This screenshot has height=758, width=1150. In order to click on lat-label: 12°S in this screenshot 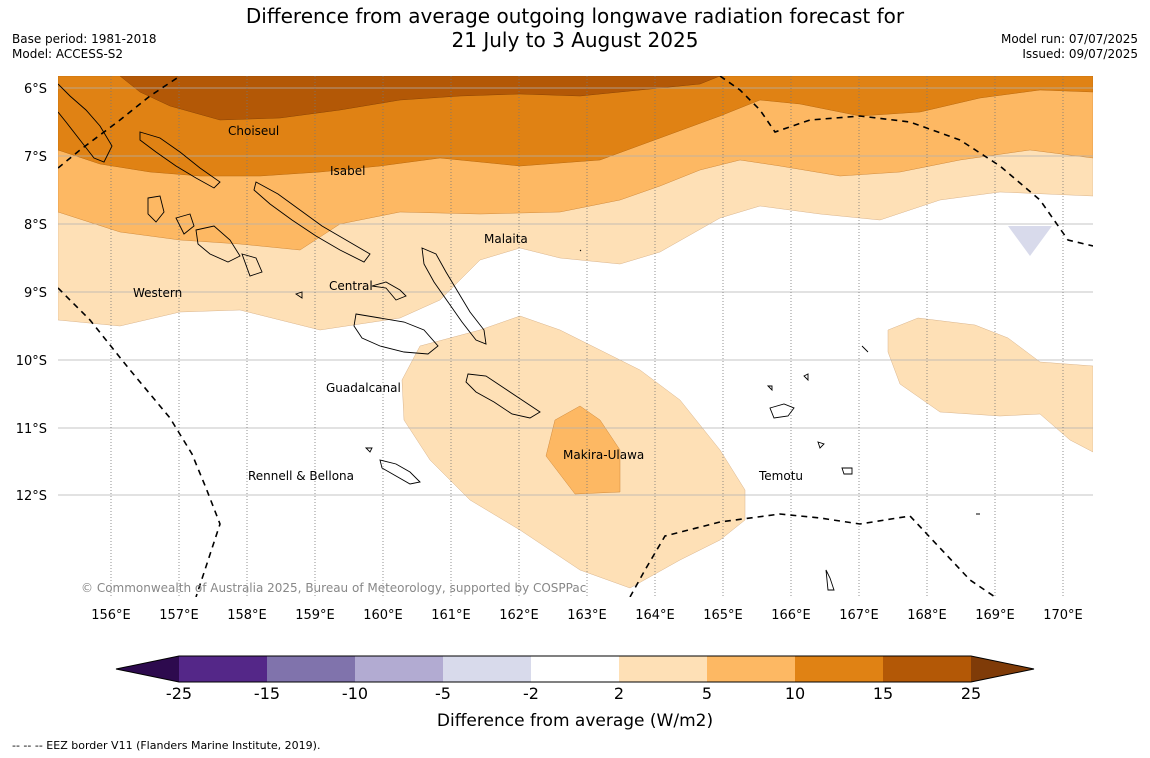, I will do `click(31, 496)`.